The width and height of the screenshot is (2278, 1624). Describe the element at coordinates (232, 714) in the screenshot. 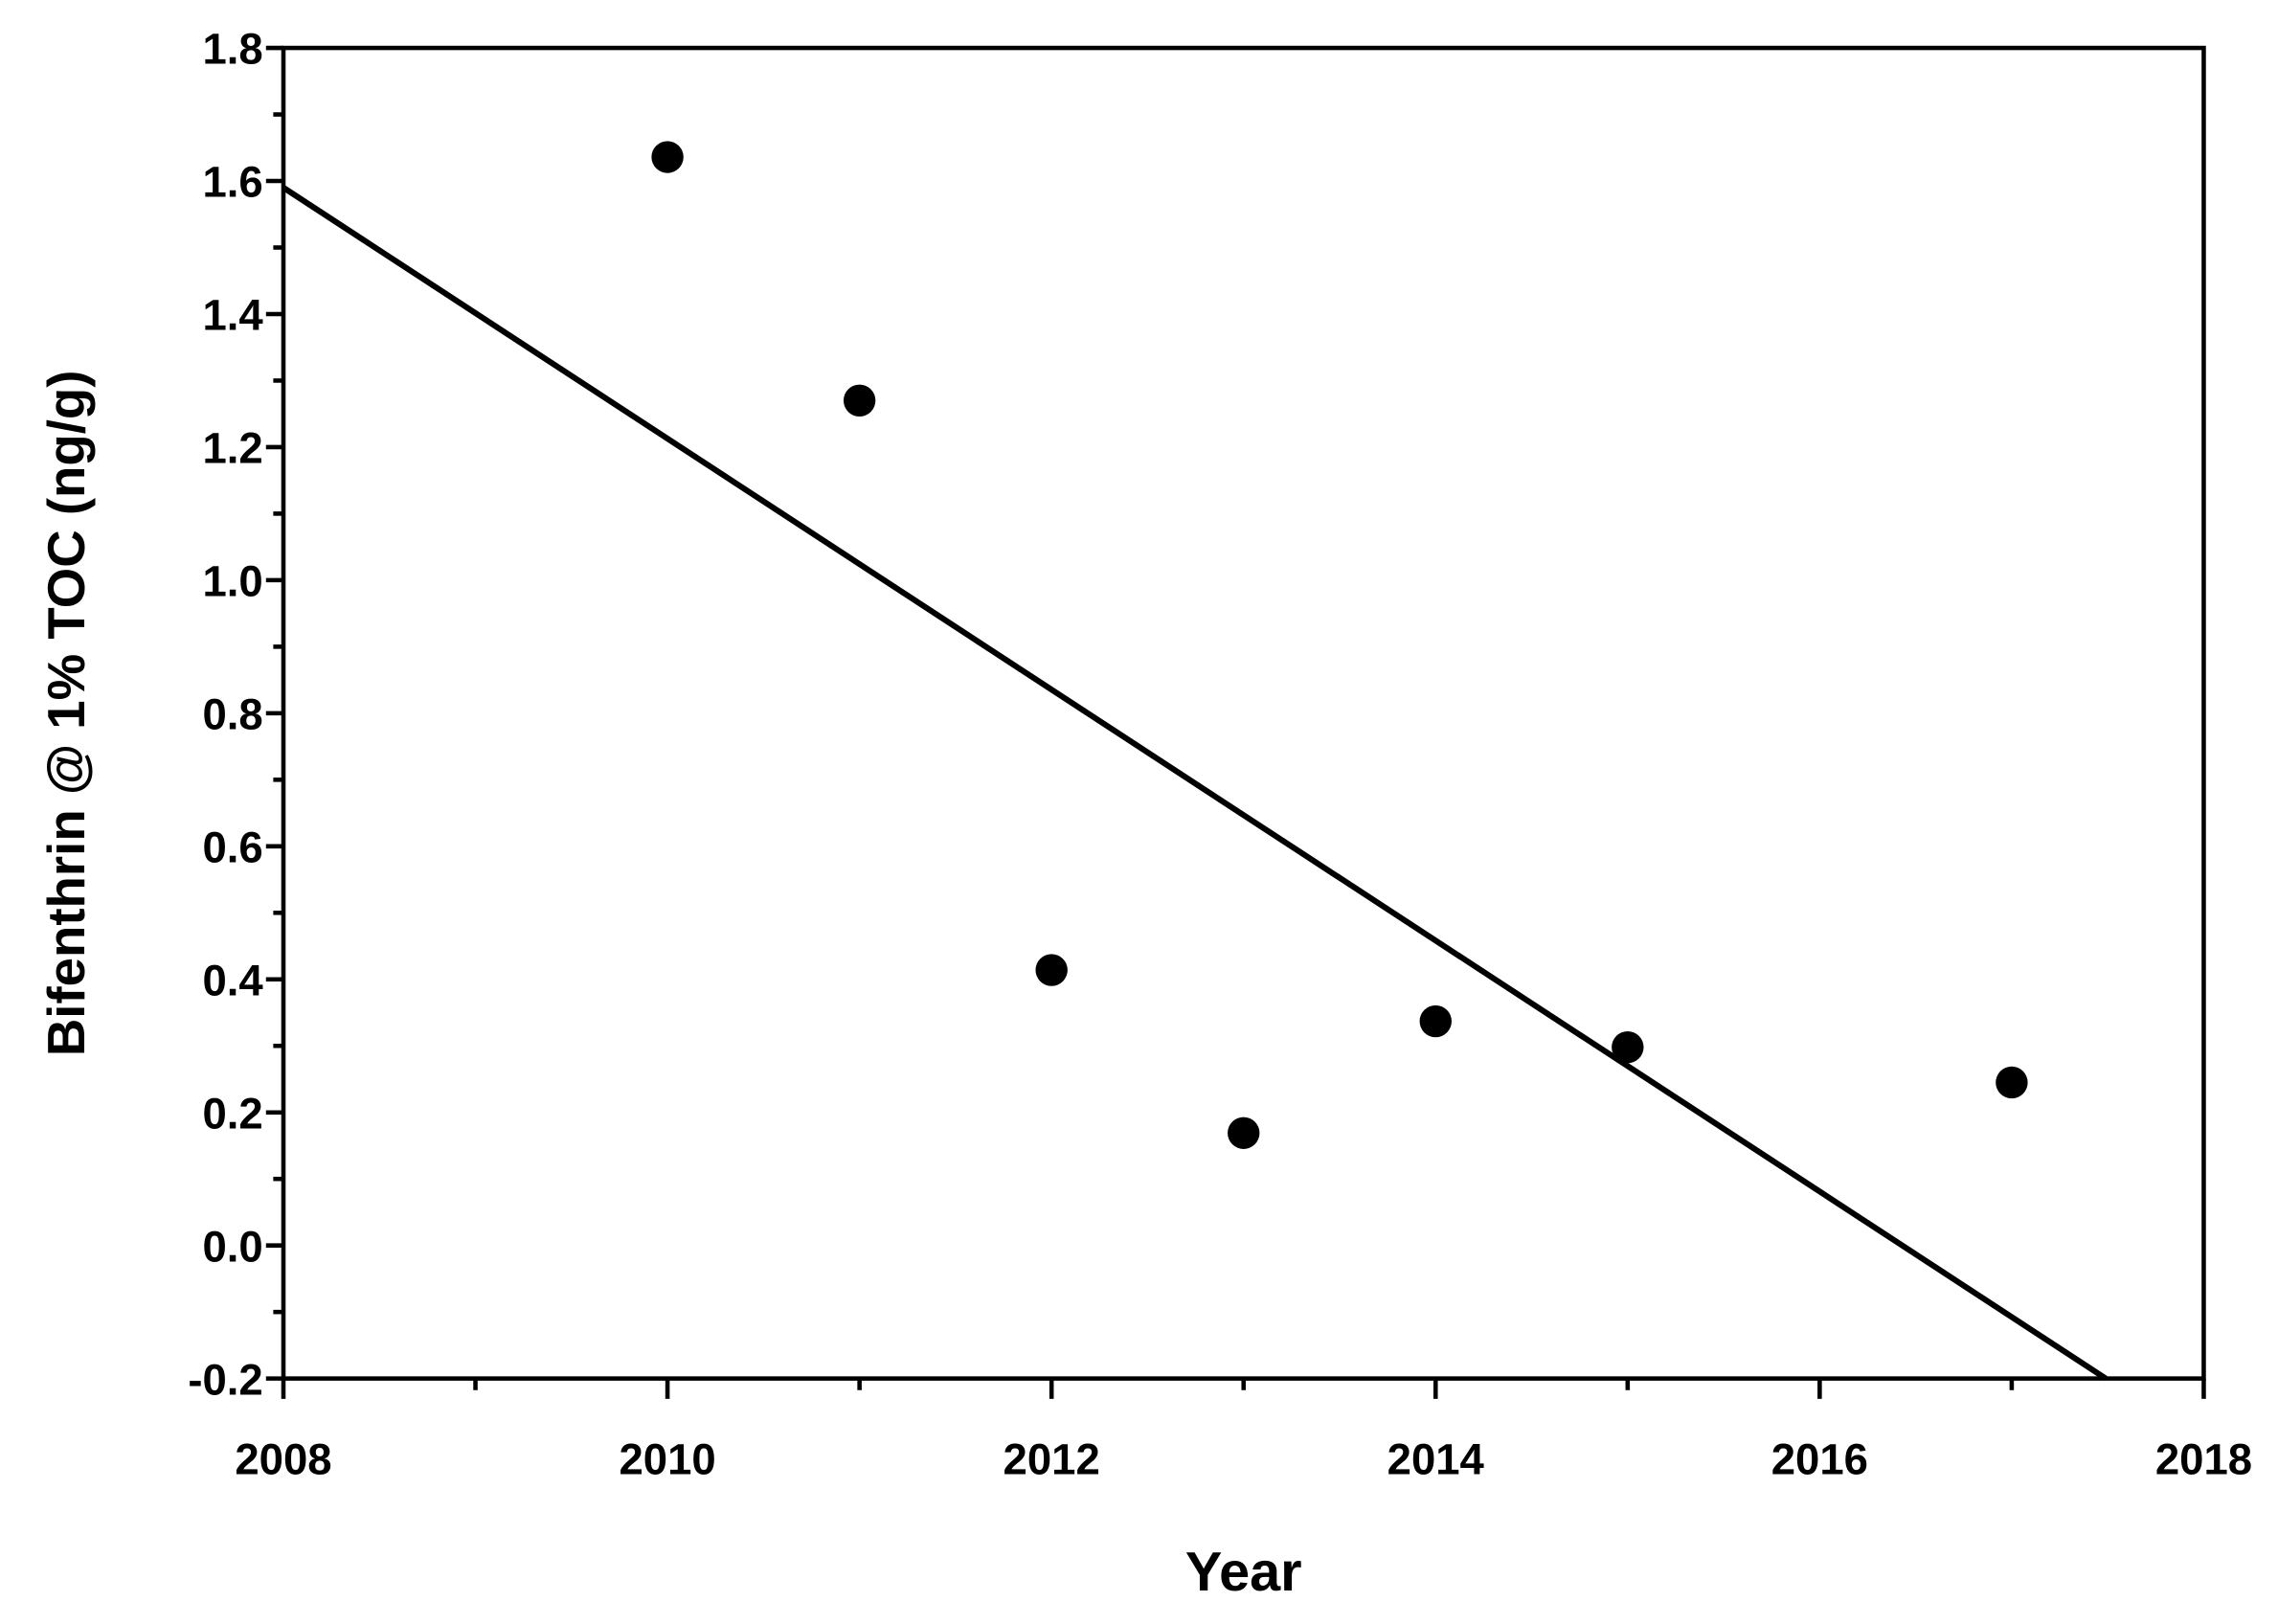

I see `y-tick-label: 0.8` at that location.